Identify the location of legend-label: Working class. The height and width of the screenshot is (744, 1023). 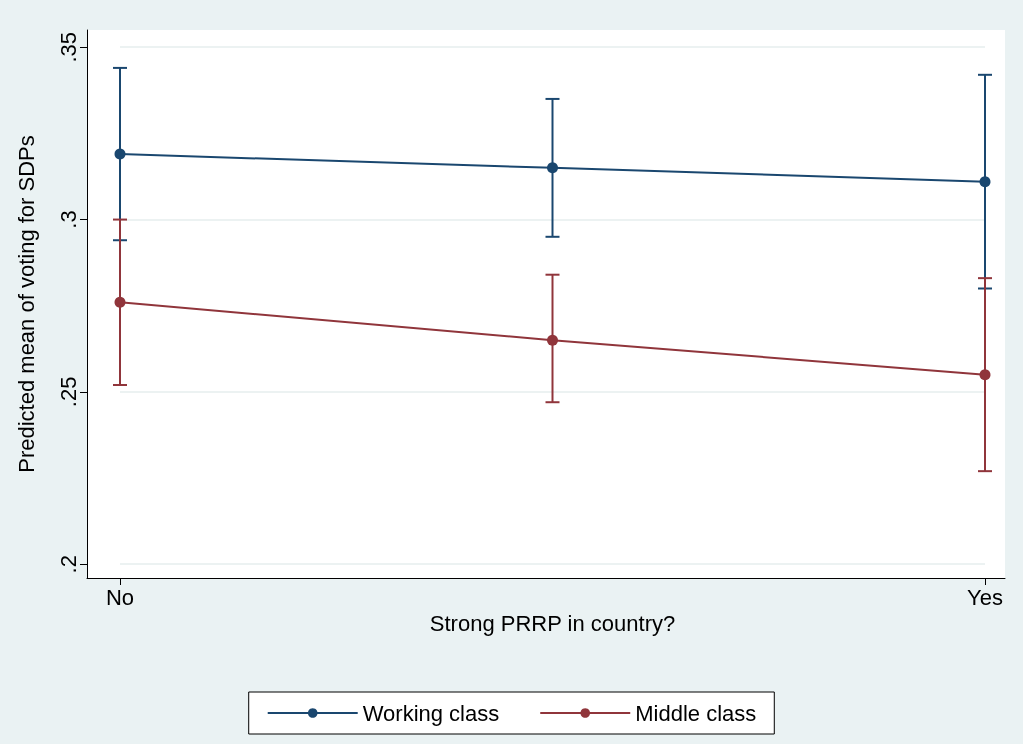
(431, 713).